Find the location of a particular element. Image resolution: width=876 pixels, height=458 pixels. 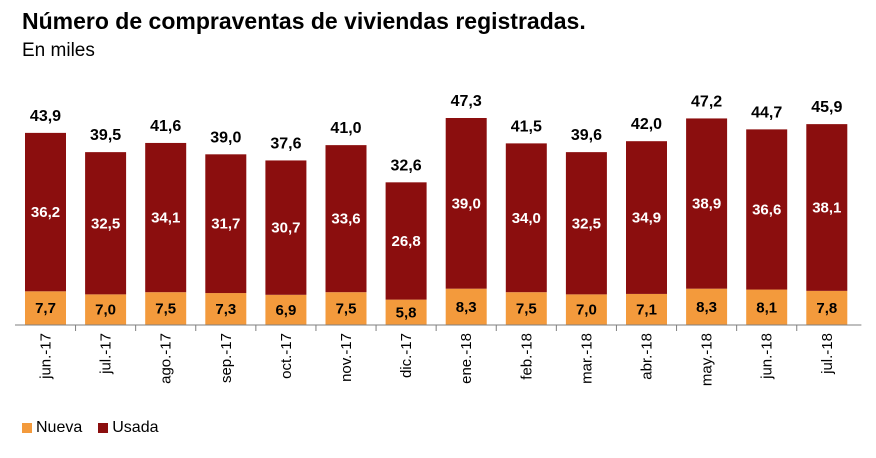

x-tick-label: jun.-18 is located at coordinates (767, 356).